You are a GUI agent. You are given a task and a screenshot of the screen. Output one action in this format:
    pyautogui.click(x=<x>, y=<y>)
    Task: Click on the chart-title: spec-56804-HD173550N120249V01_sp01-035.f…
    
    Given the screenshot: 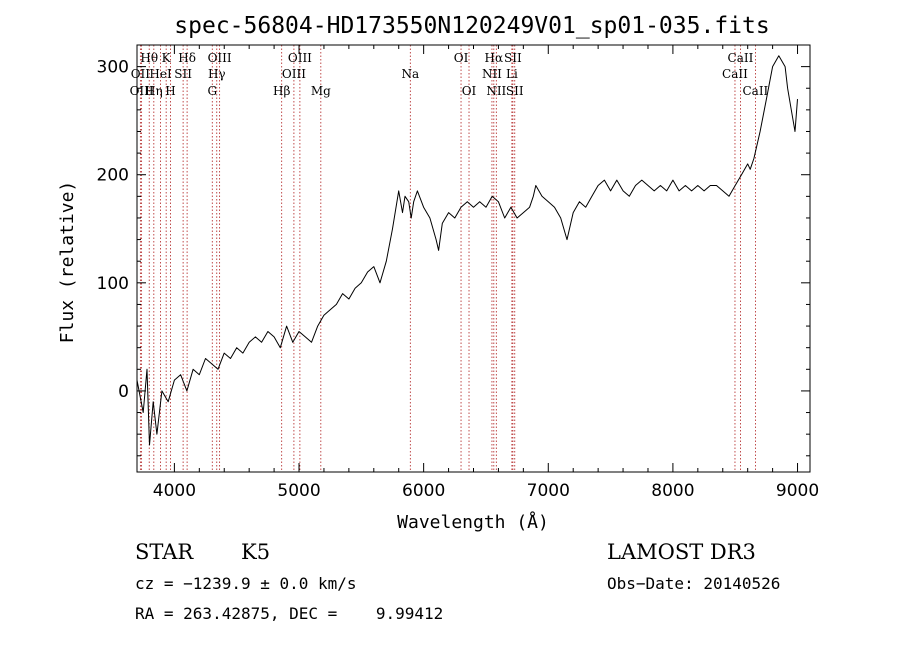 What is the action you would take?
    pyautogui.click(x=471, y=26)
    